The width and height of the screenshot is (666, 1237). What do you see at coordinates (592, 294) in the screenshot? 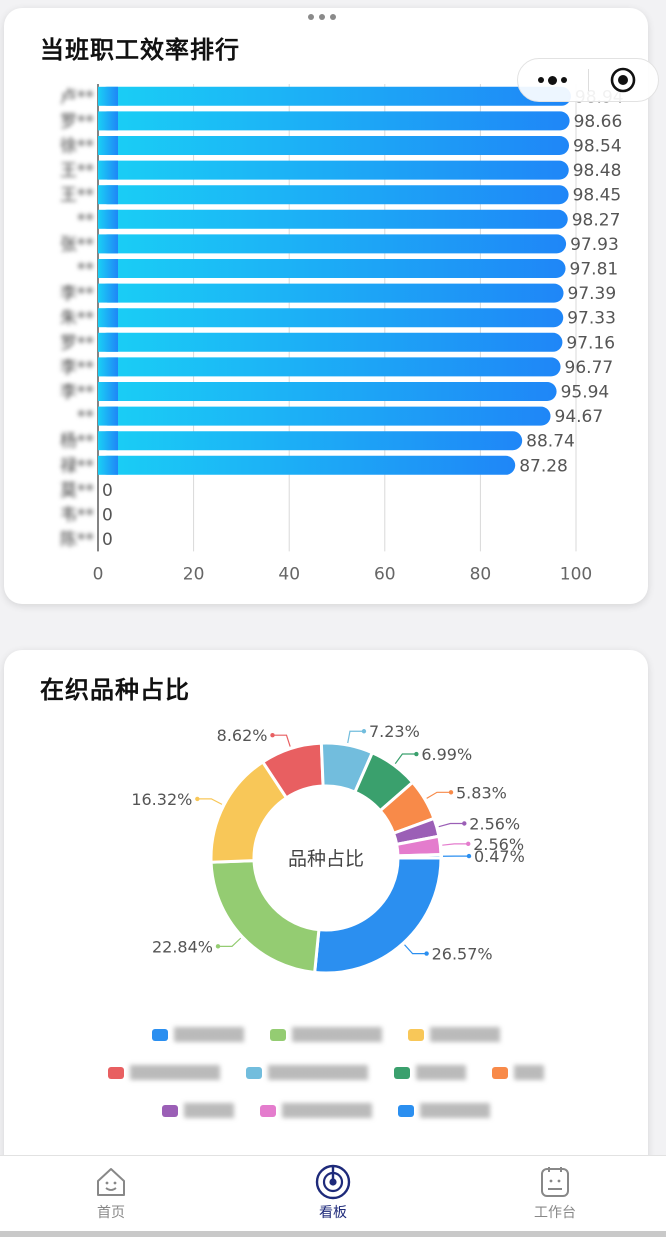
I see `bar-value-label: 97.39` at bounding box center [592, 294].